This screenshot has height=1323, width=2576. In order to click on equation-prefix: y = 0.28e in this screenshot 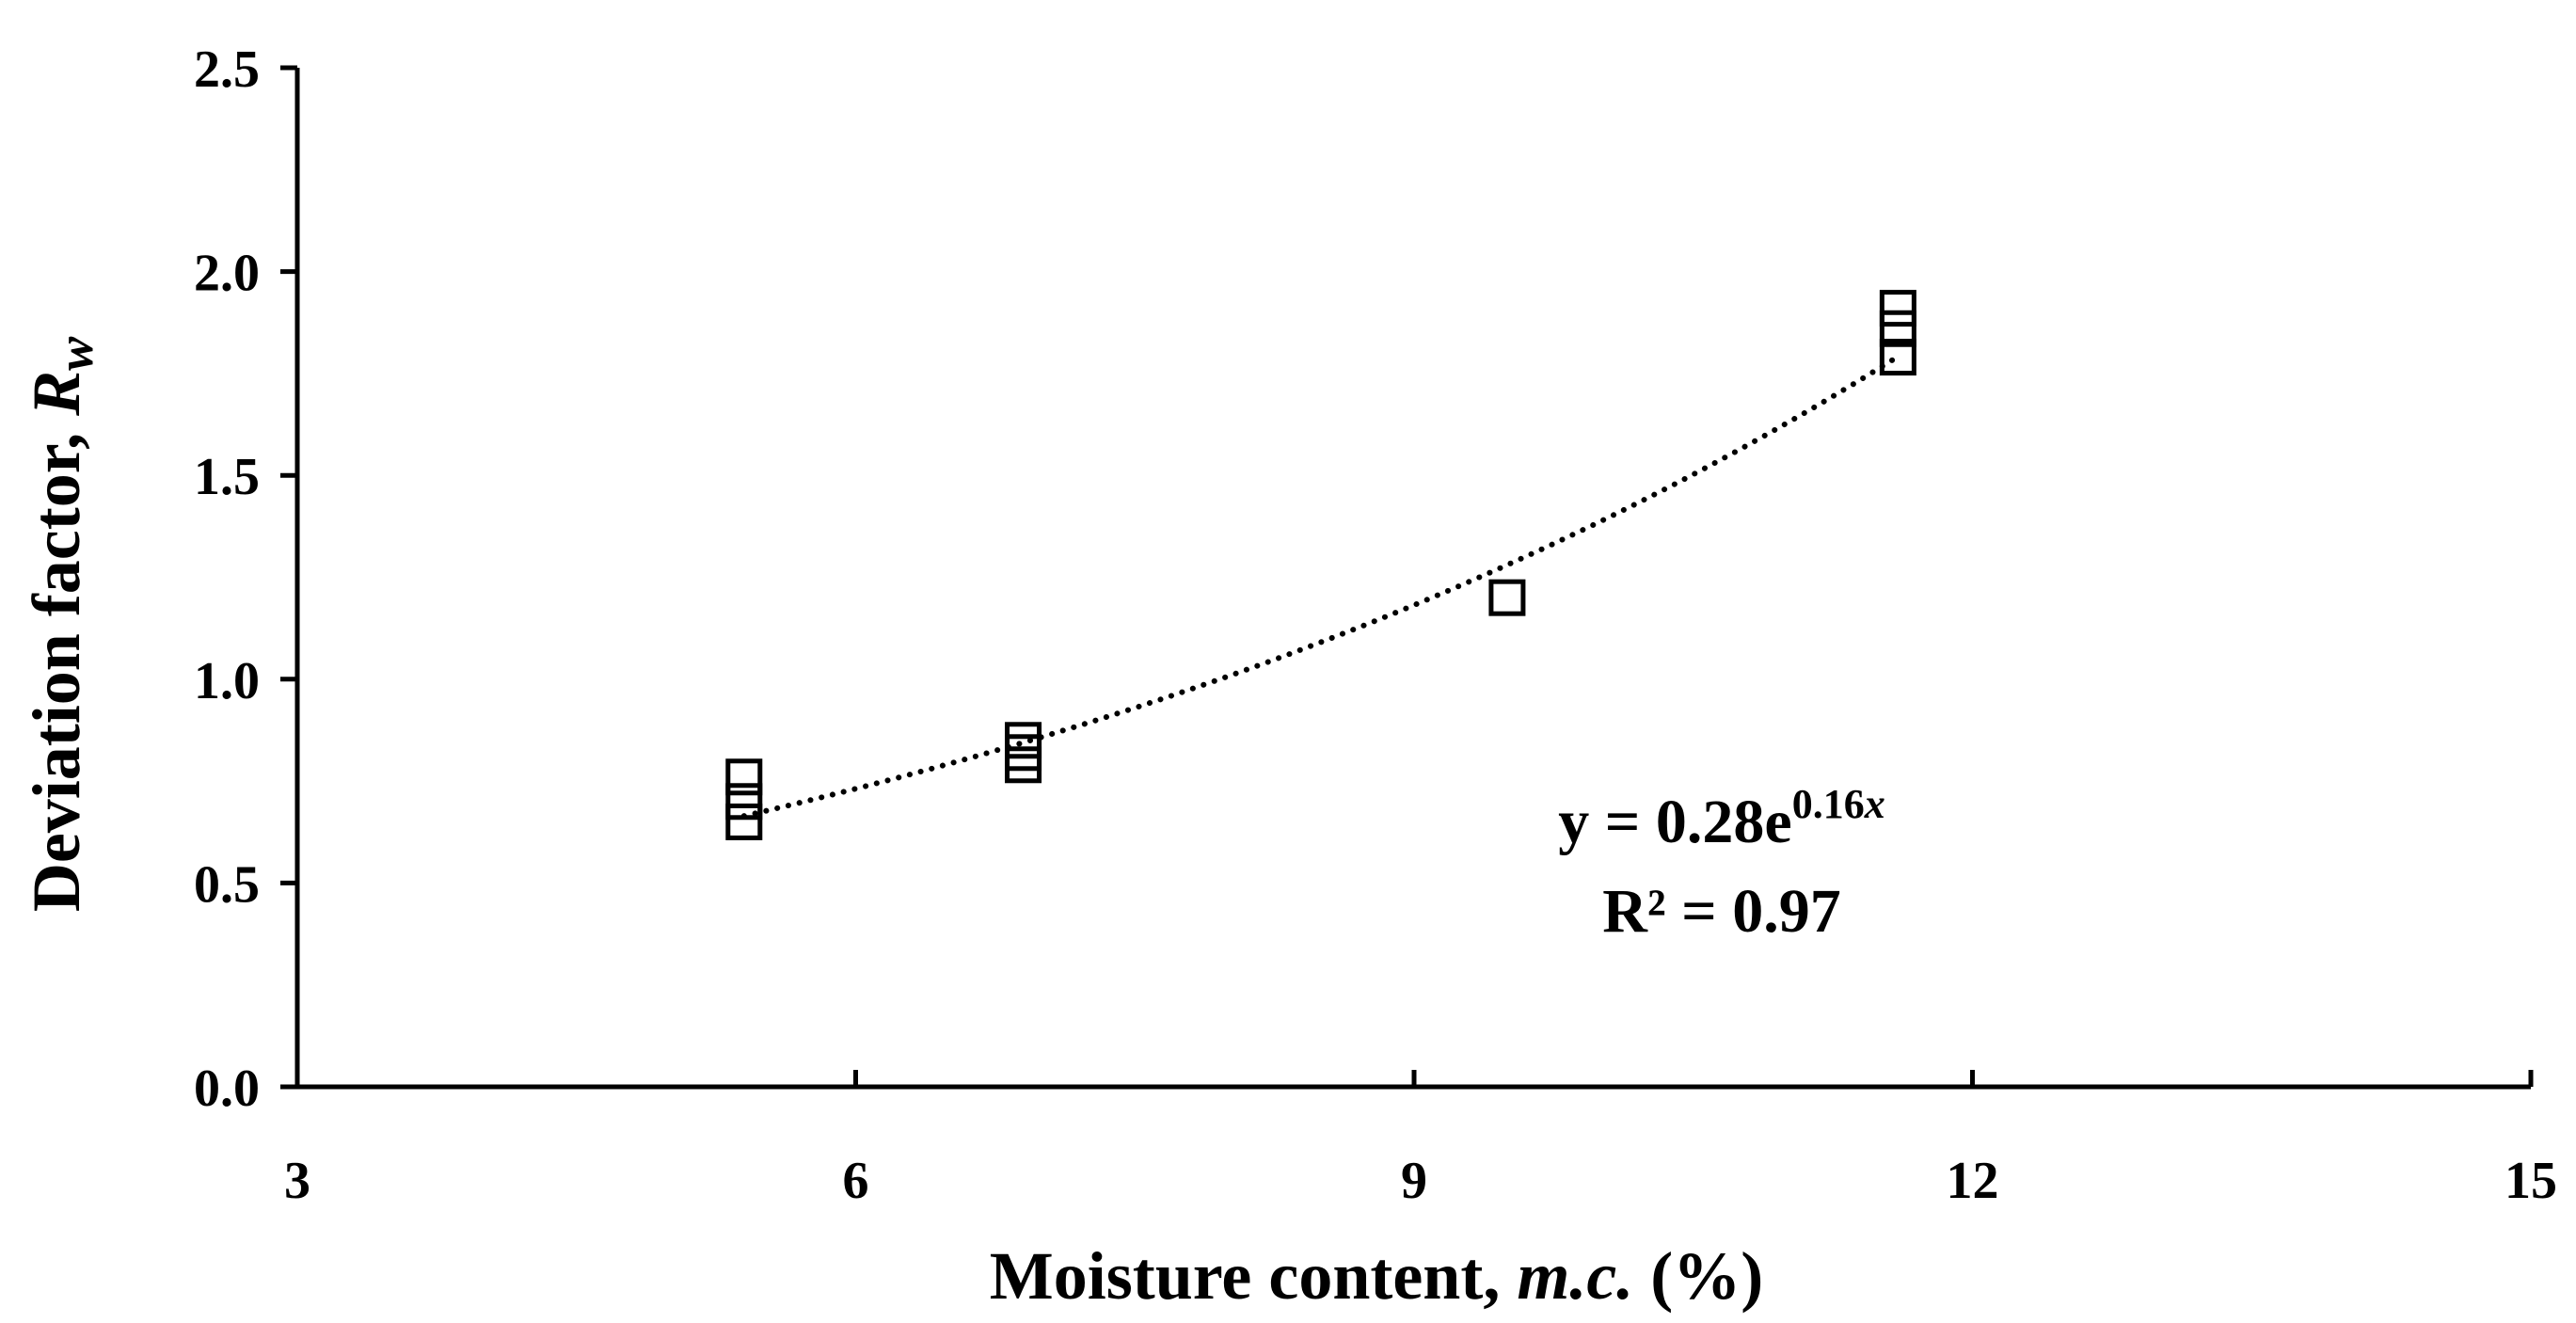, I will do `click(1675, 822)`.